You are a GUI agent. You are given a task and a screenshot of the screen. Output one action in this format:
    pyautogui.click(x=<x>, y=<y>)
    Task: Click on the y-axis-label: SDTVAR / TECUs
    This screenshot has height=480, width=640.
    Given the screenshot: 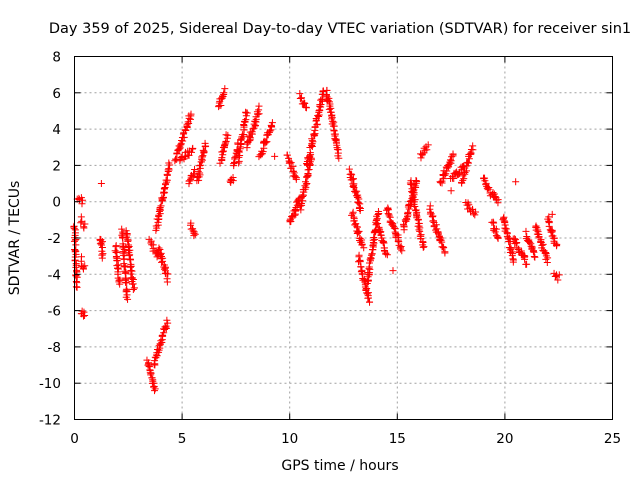 What is the action you would take?
    pyautogui.click(x=15, y=238)
    